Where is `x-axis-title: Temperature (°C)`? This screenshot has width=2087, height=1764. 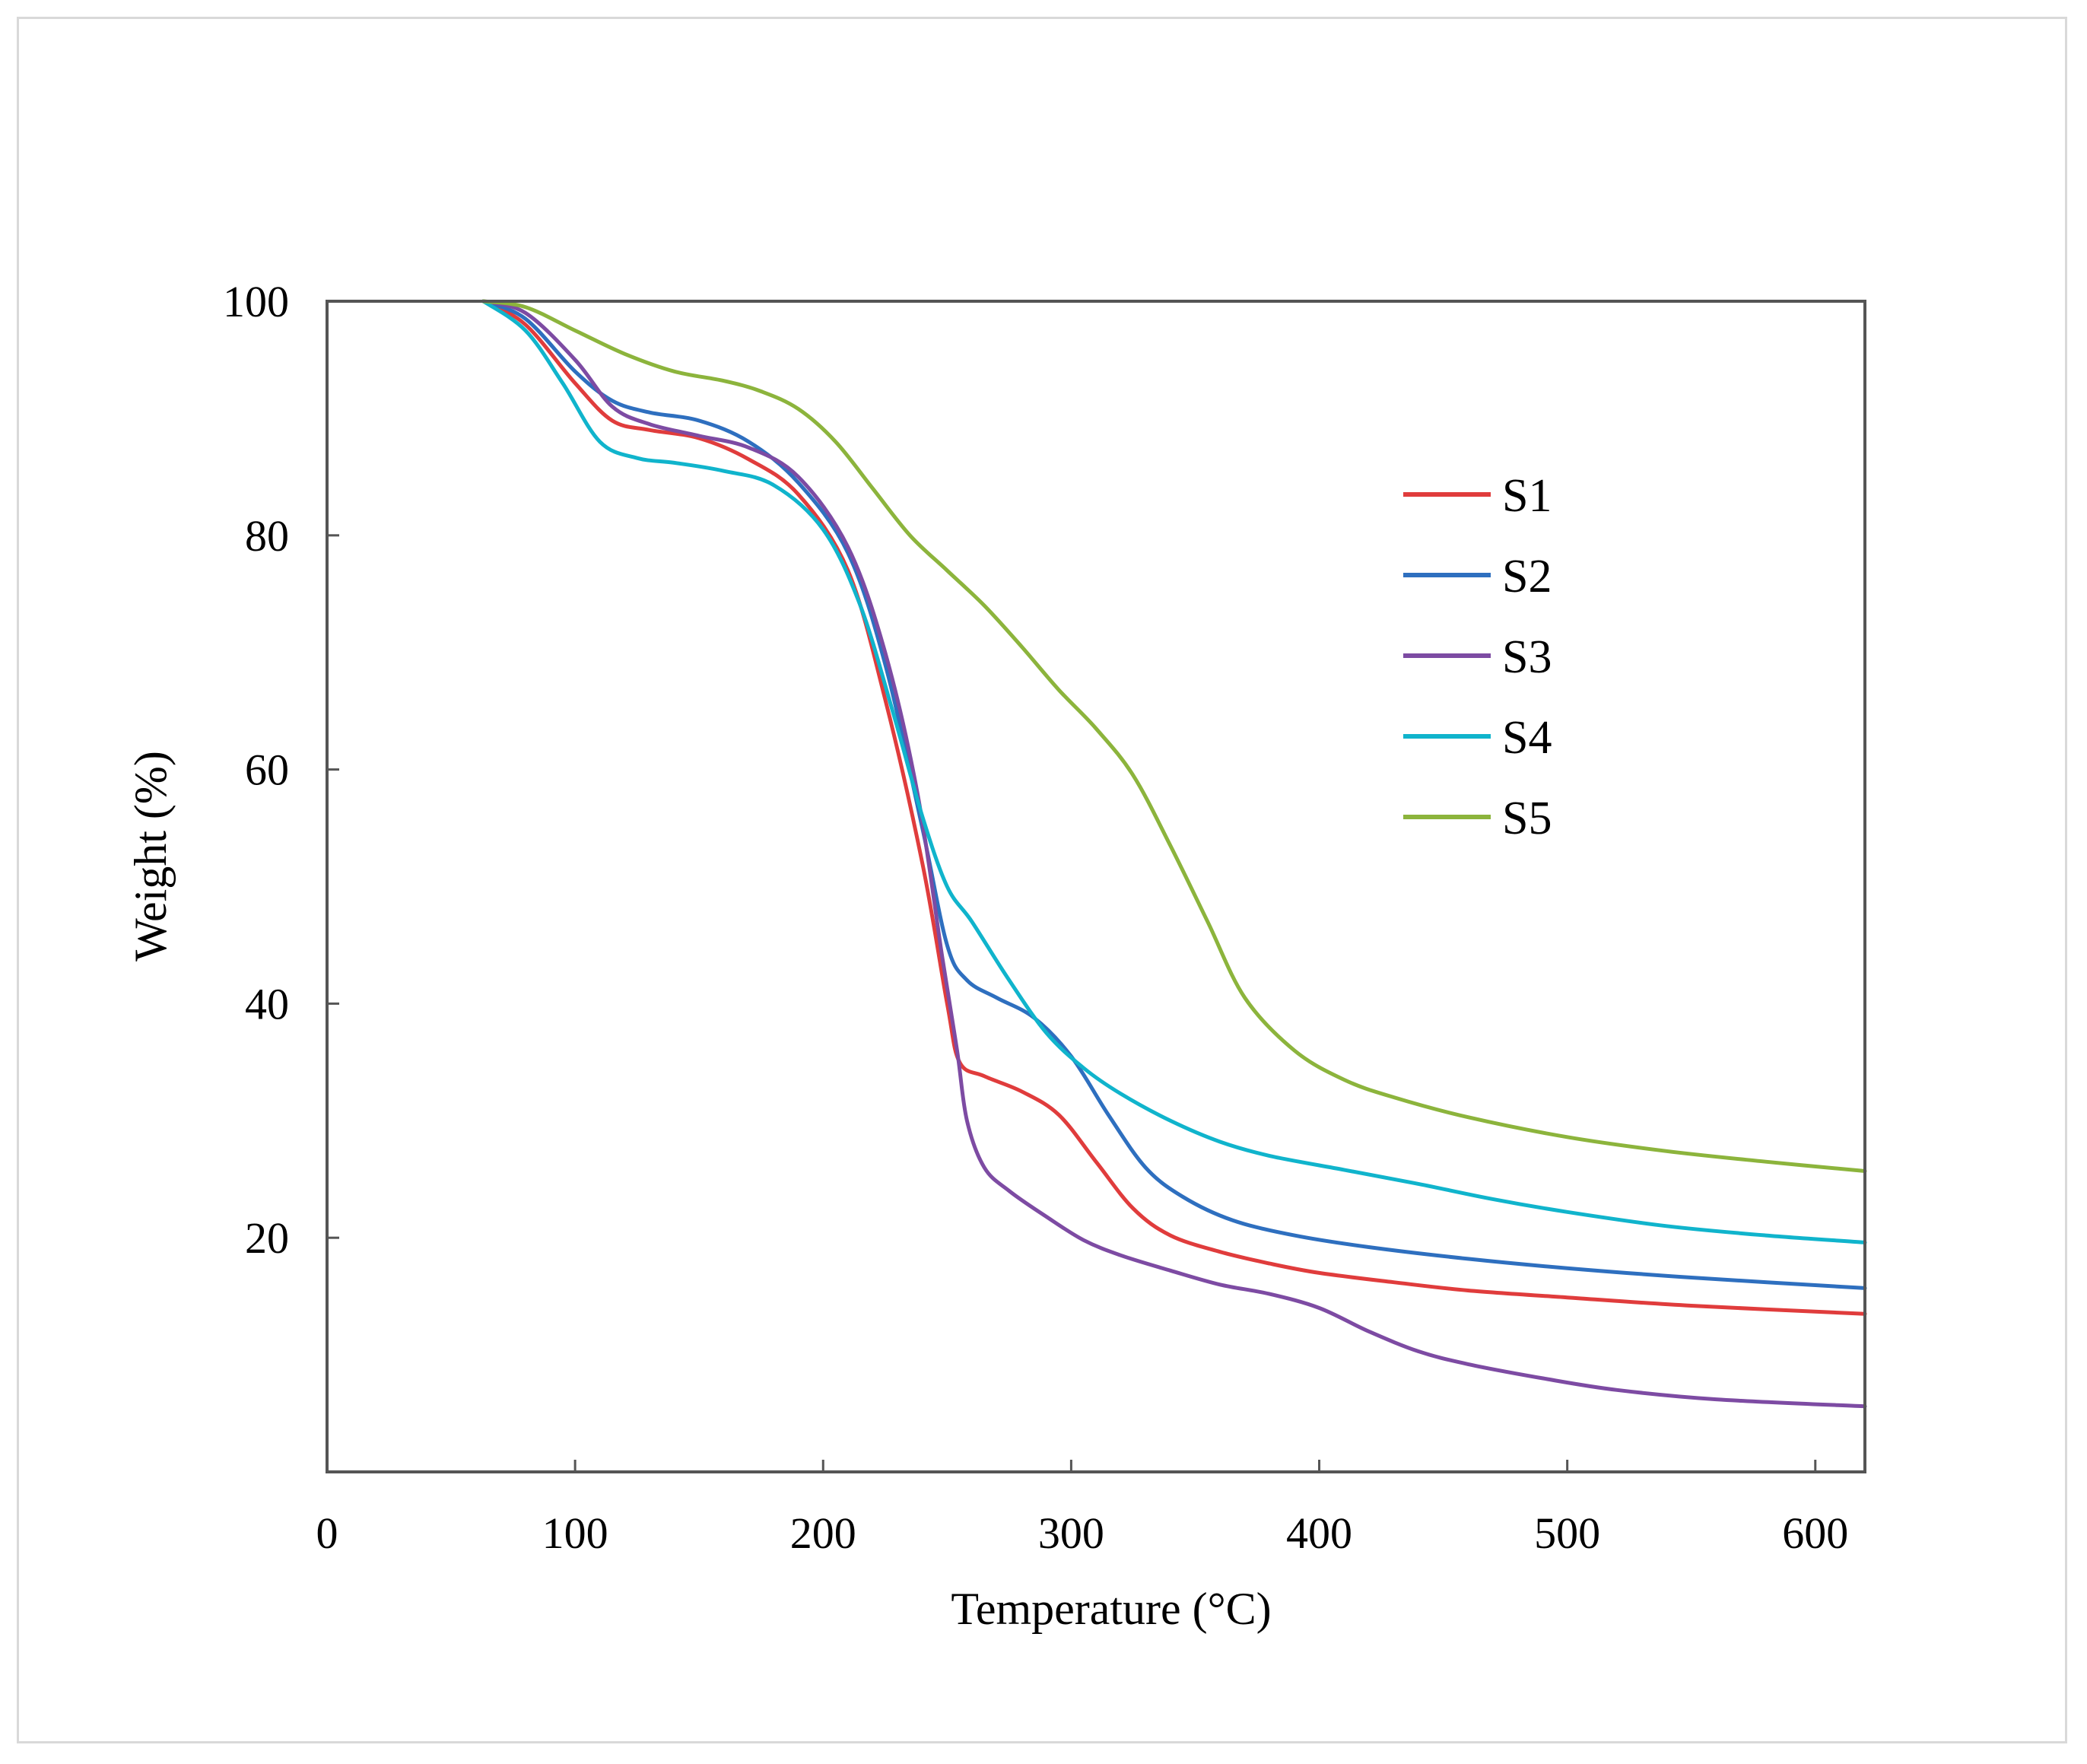 x-axis-title: Temperature (°C) is located at coordinates (1111, 1609).